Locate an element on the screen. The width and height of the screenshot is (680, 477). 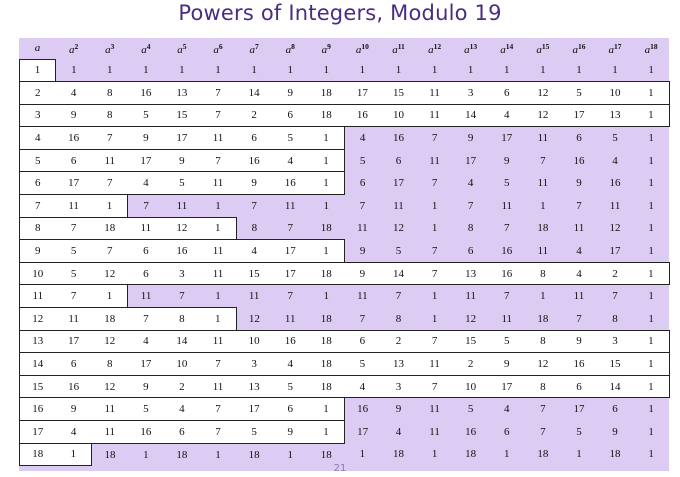
exponent: 12 is located at coordinates (437, 46).